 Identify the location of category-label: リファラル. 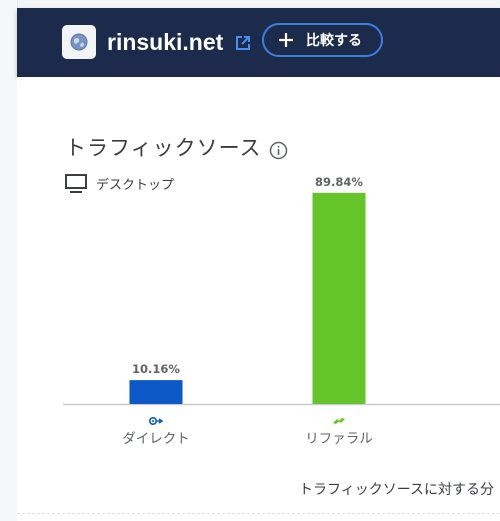
(339, 439).